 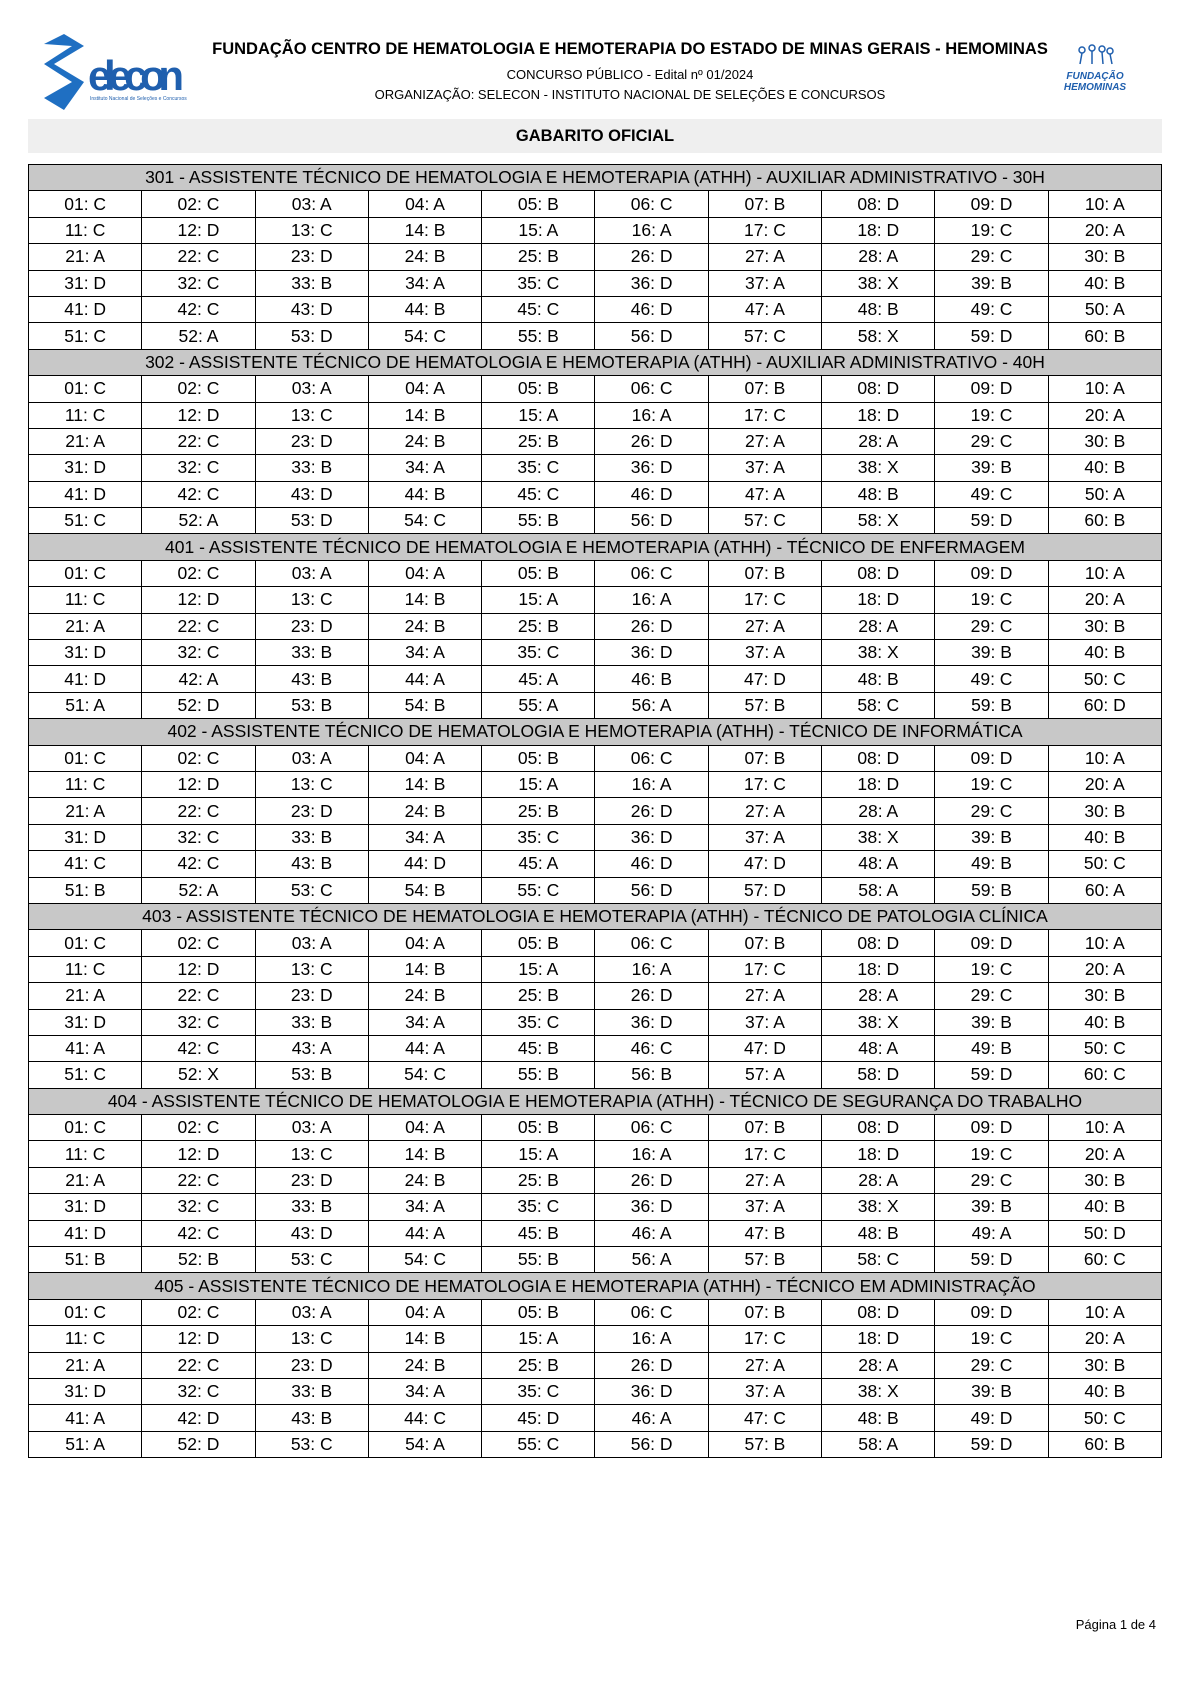 What do you see at coordinates (85, 1418) in the screenshot?
I see `answer-cell: 41: A` at bounding box center [85, 1418].